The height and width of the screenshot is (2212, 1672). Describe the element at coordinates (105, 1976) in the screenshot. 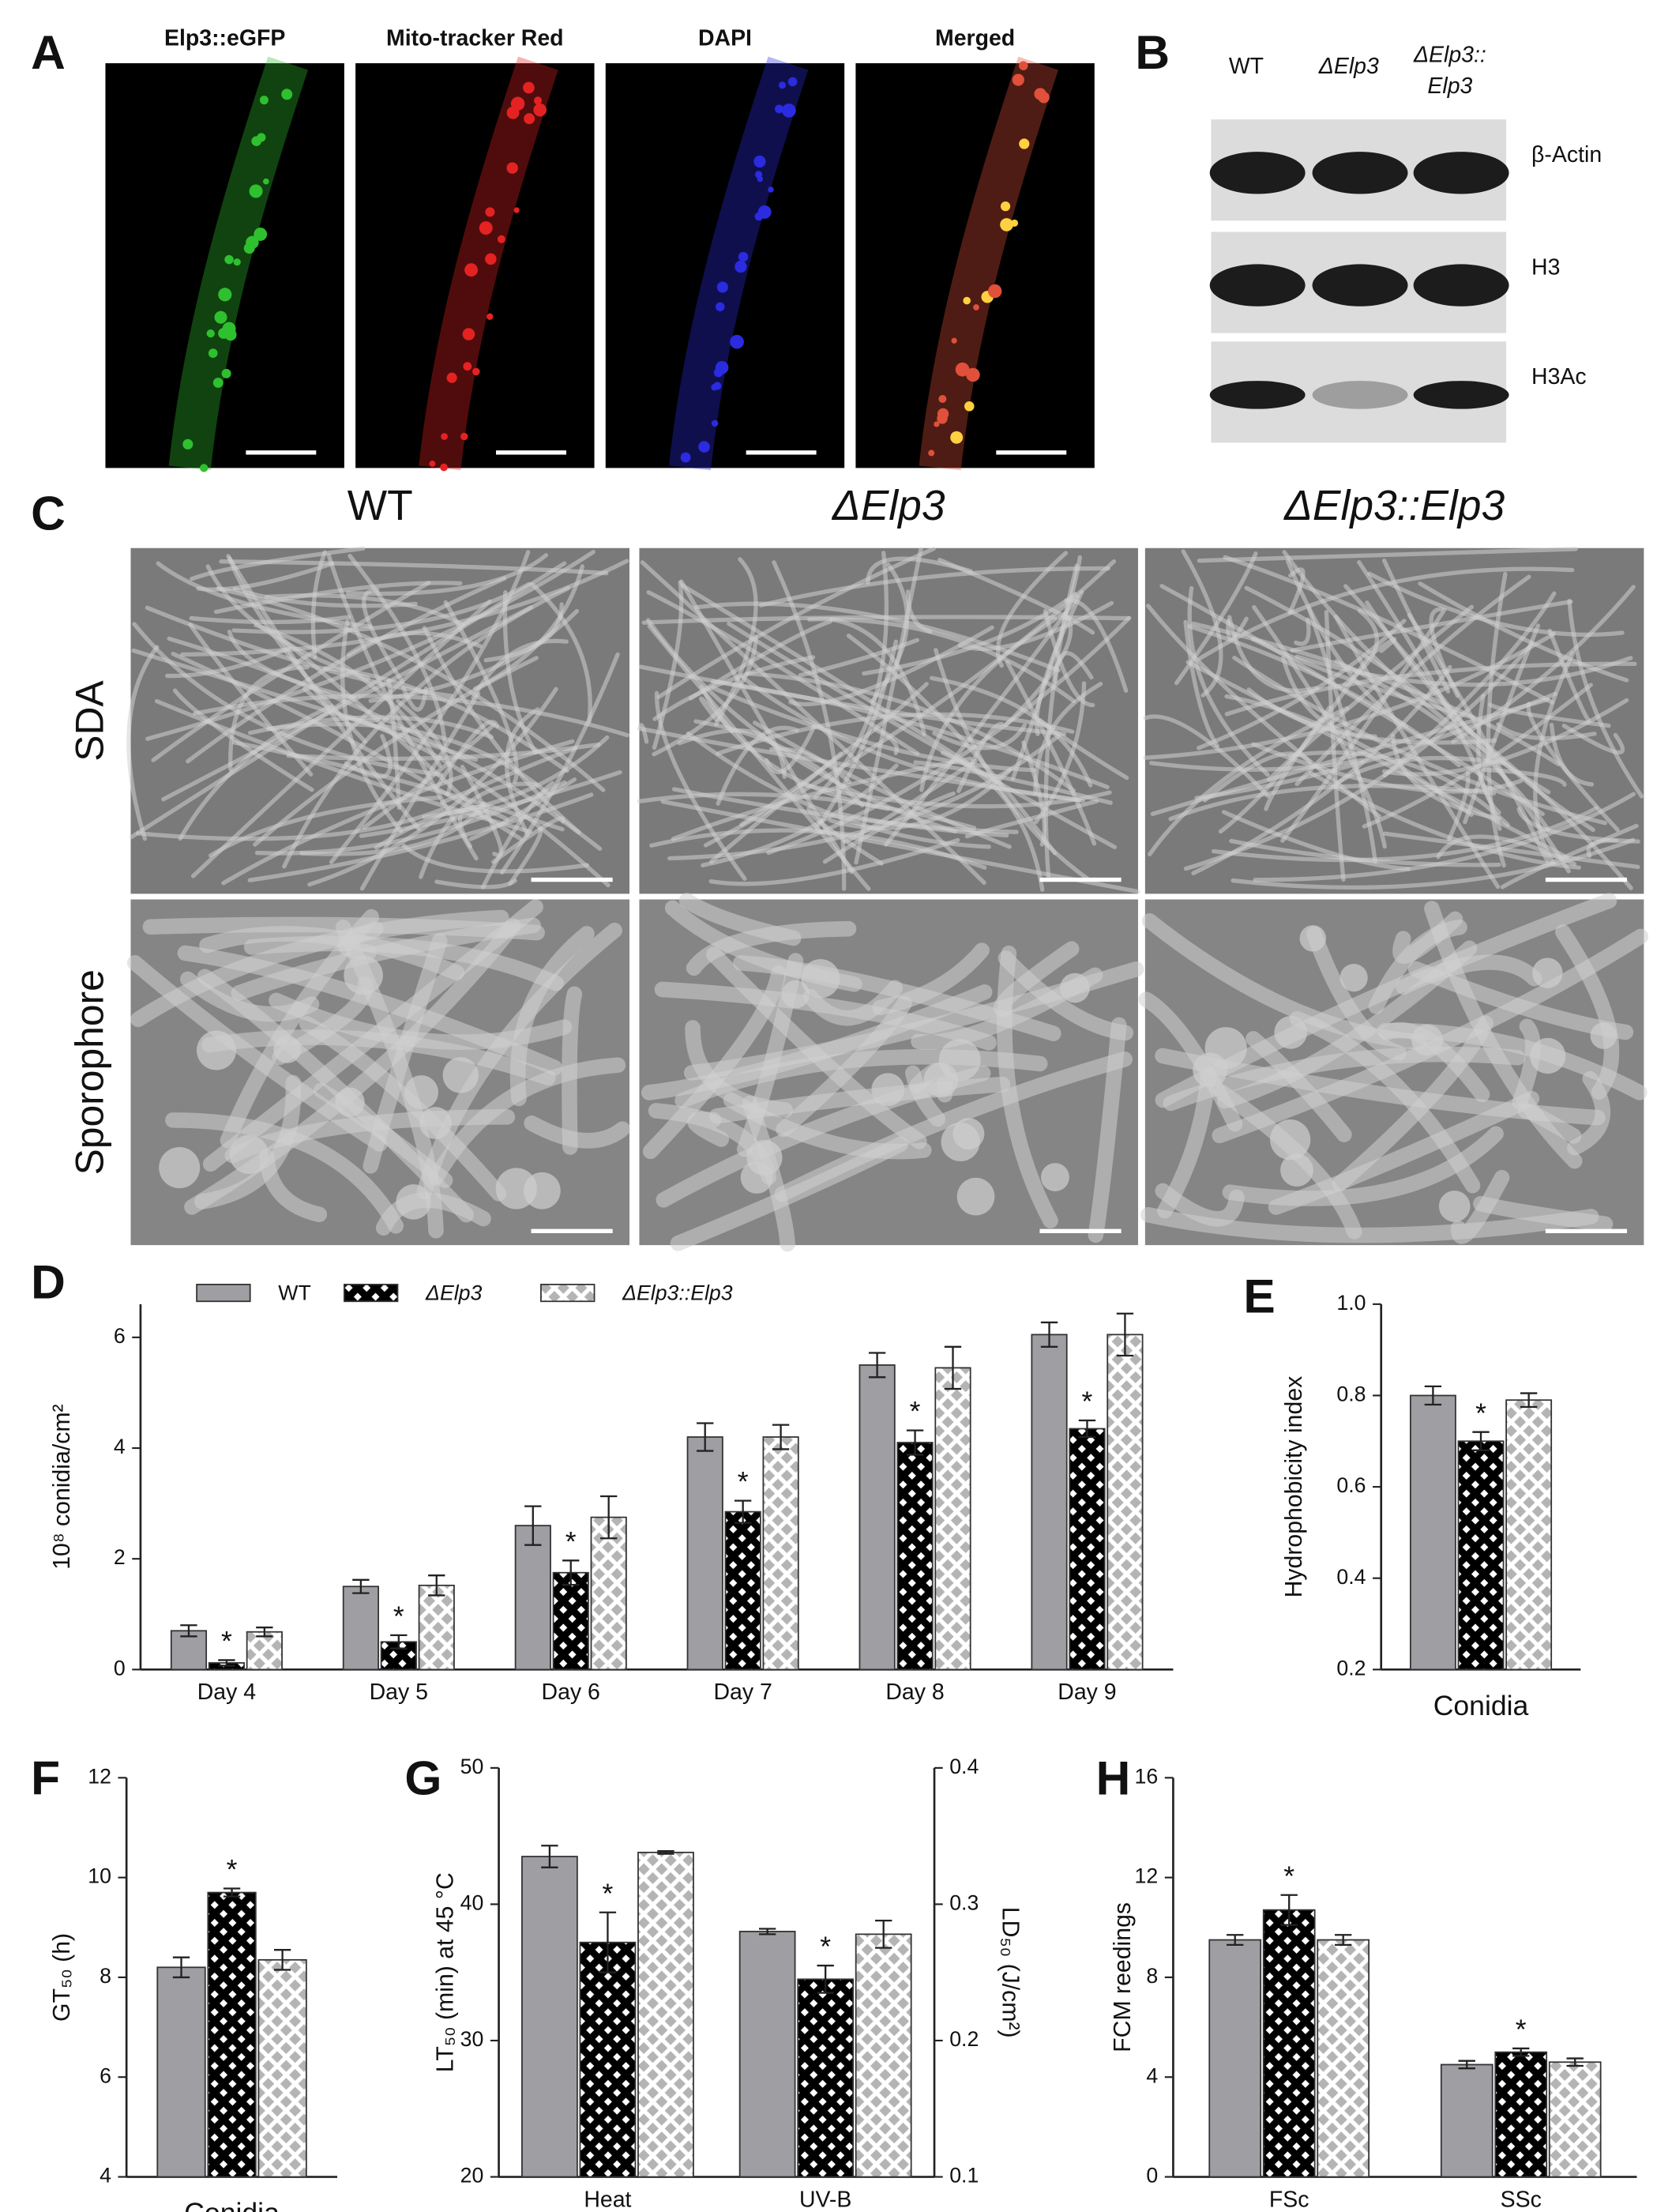

I see `y-tick-label: 8` at that location.